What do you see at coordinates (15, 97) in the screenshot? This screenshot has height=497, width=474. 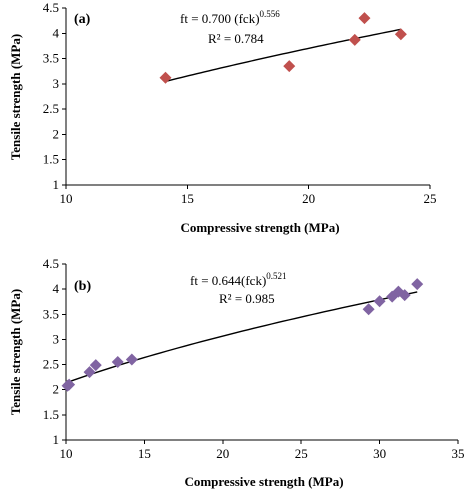 I see `panel-a-ylabel: Tensile strength (MPa)` at bounding box center [15, 97].